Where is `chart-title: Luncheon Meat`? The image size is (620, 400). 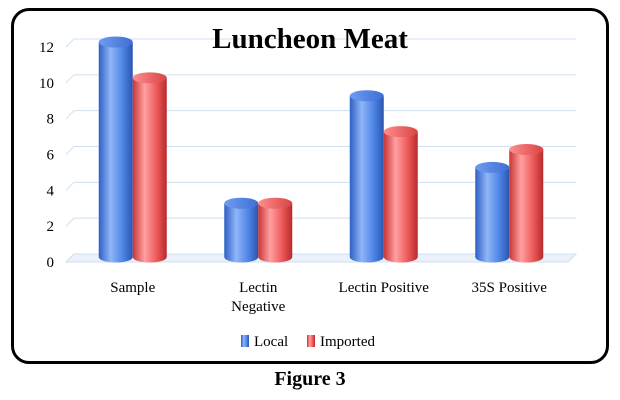
chart-title: Luncheon Meat is located at coordinates (310, 39).